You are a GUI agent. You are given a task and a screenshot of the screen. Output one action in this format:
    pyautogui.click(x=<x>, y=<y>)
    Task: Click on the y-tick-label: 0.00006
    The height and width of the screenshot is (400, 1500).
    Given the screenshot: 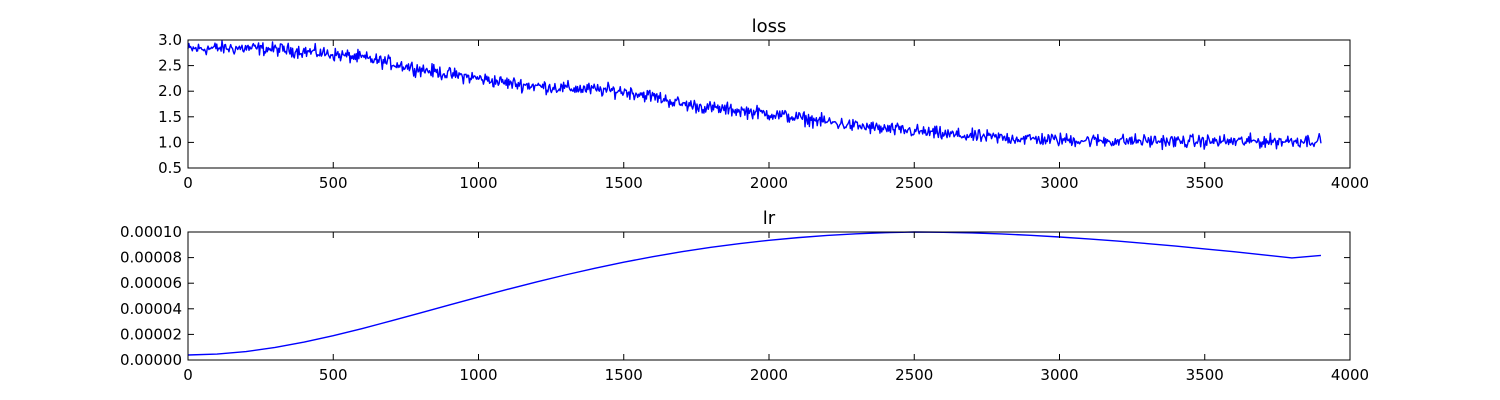 What is the action you would take?
    pyautogui.click(x=151, y=283)
    